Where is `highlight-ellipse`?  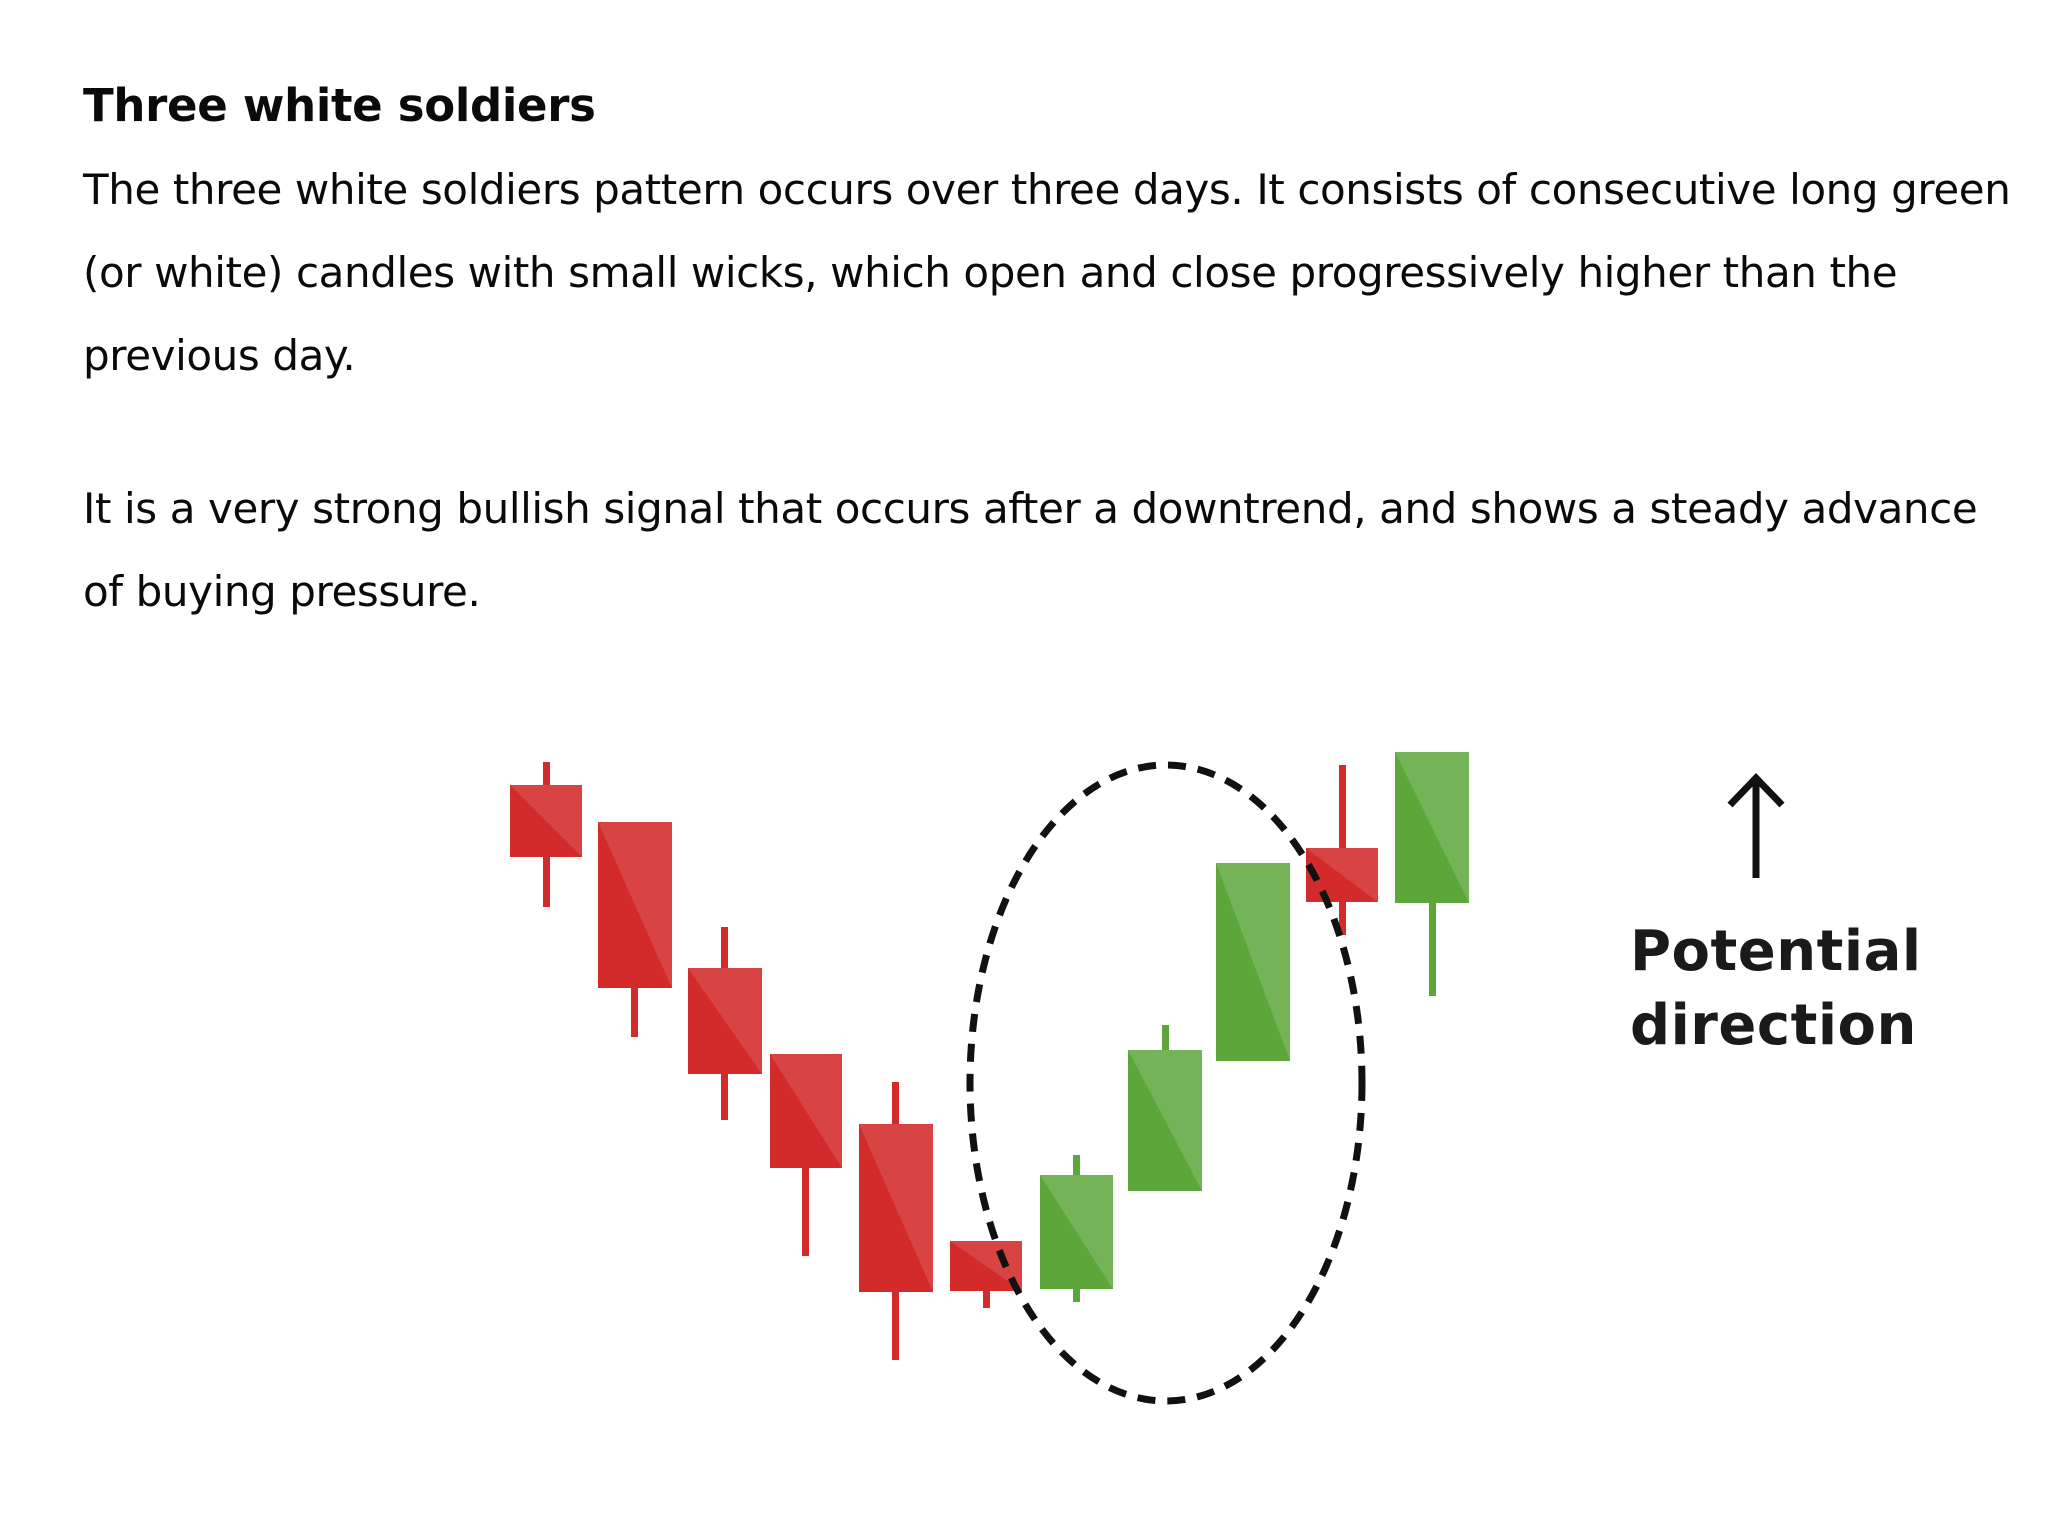
highlight-ellipse is located at coordinates (1166, 1083).